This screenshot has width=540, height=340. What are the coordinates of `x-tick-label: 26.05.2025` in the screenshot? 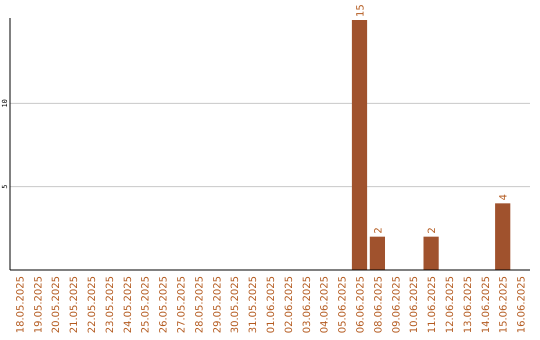 It's located at (164, 305).